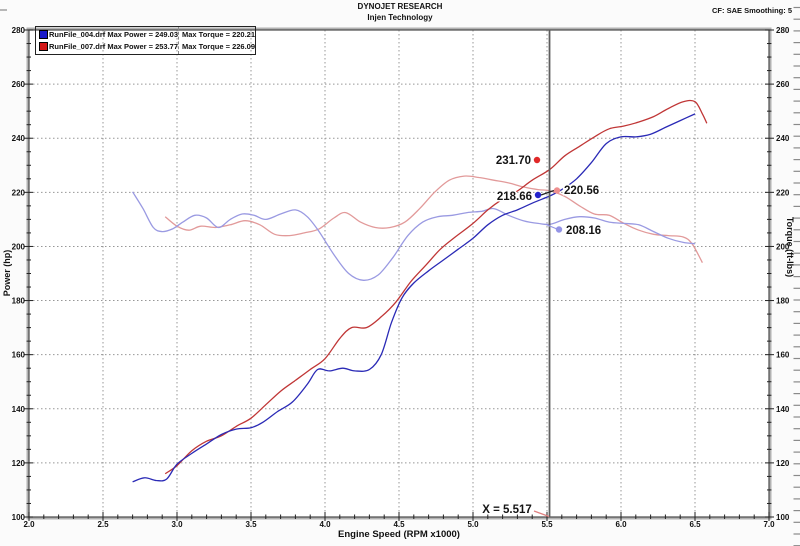 This screenshot has width=800, height=546. What do you see at coordinates (19, 301) in the screenshot?
I see `left-tick-label: 180` at bounding box center [19, 301].